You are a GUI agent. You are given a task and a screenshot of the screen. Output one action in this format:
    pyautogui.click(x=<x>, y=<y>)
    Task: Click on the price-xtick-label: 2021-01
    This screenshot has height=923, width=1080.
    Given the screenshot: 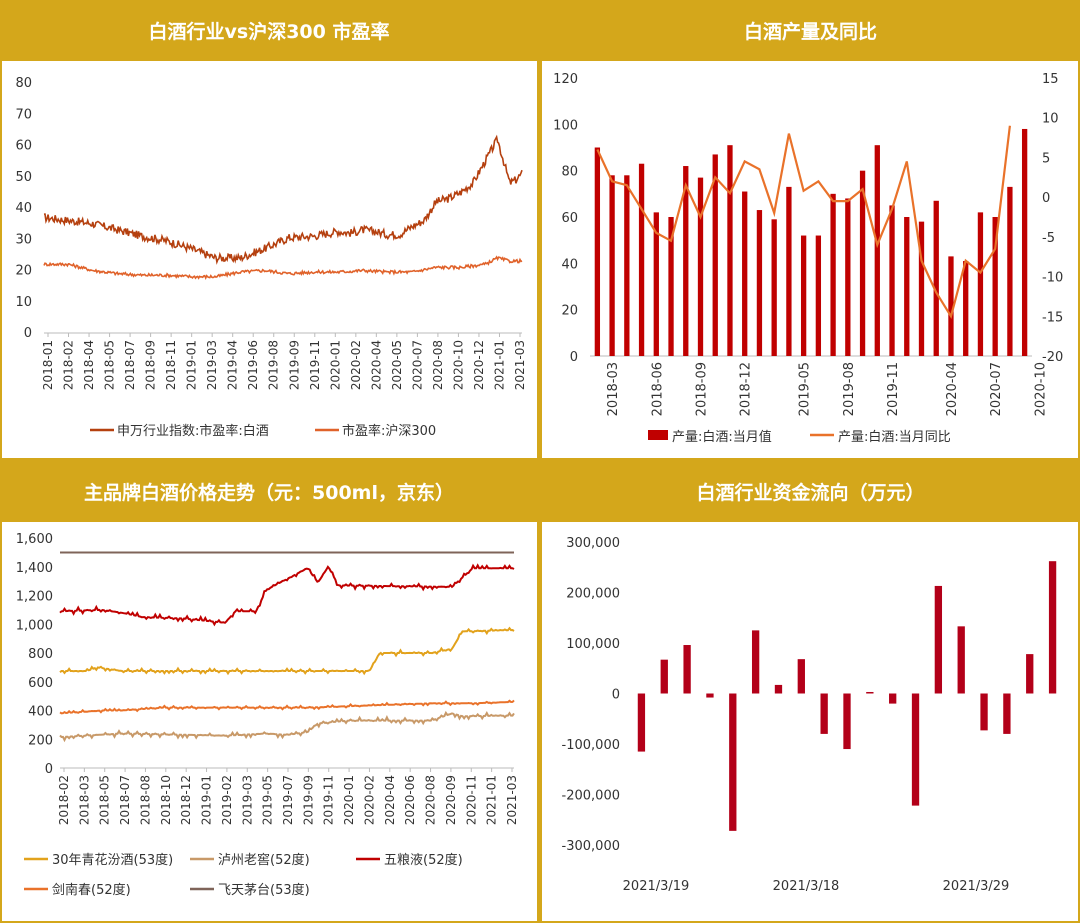 What is the action you would take?
    pyautogui.click(x=492, y=800)
    